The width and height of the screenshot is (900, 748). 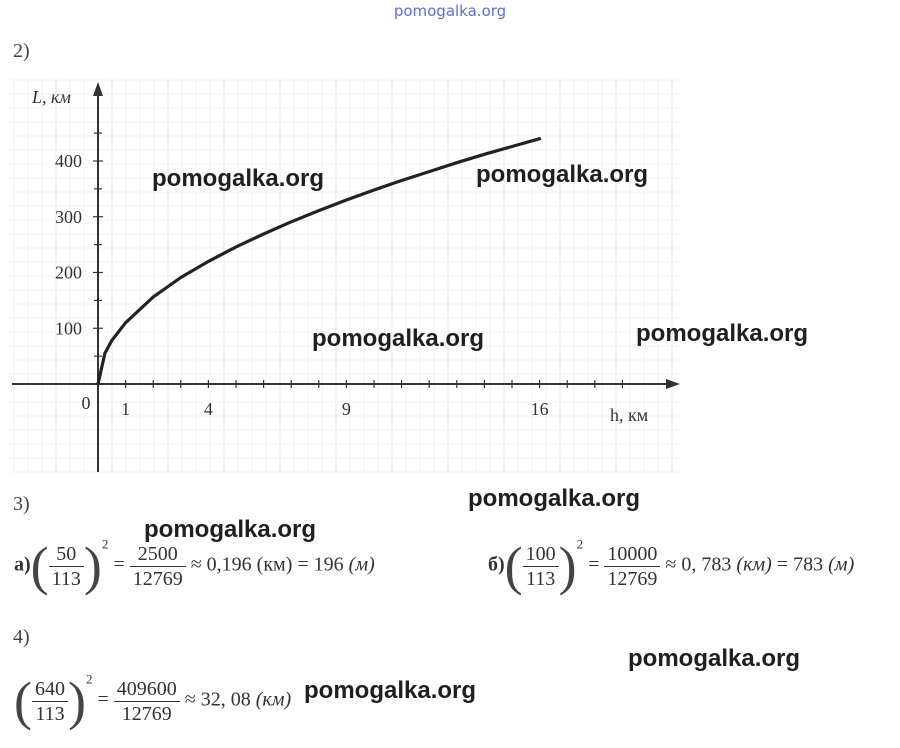 I want to click on y-tick-label: 400, so click(x=68, y=161).